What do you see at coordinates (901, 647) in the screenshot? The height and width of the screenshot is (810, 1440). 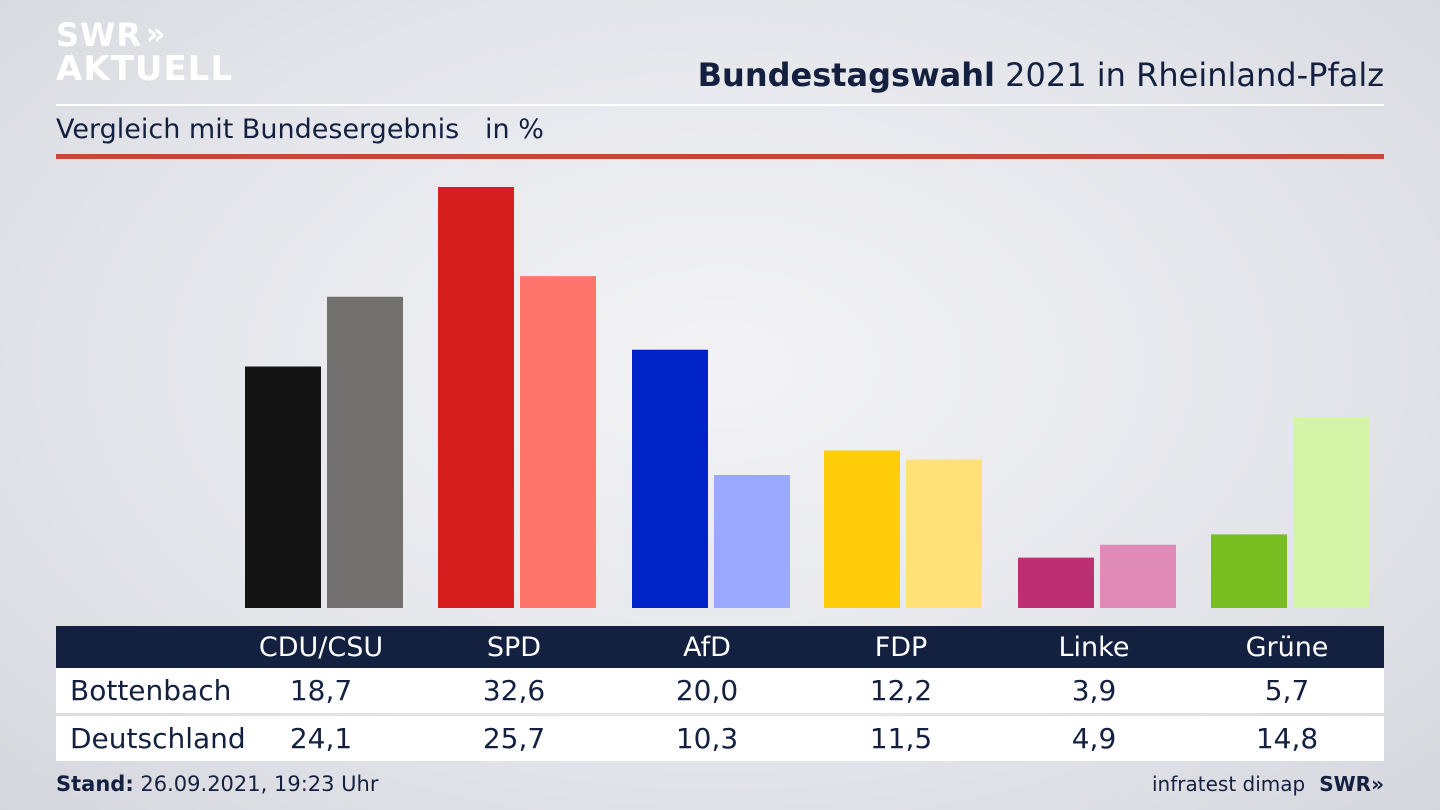 I see `column-header: FDP` at bounding box center [901, 647].